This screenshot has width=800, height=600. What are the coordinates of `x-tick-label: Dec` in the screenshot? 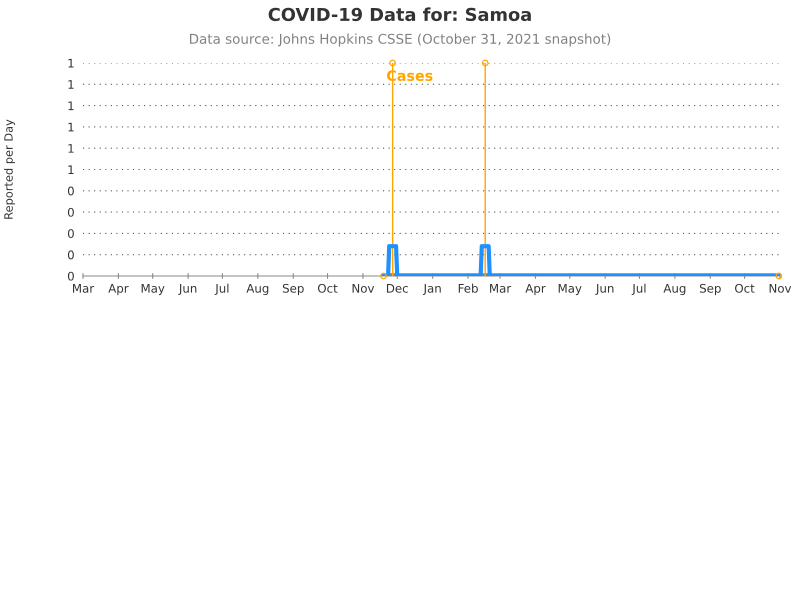 It's located at (397, 288).